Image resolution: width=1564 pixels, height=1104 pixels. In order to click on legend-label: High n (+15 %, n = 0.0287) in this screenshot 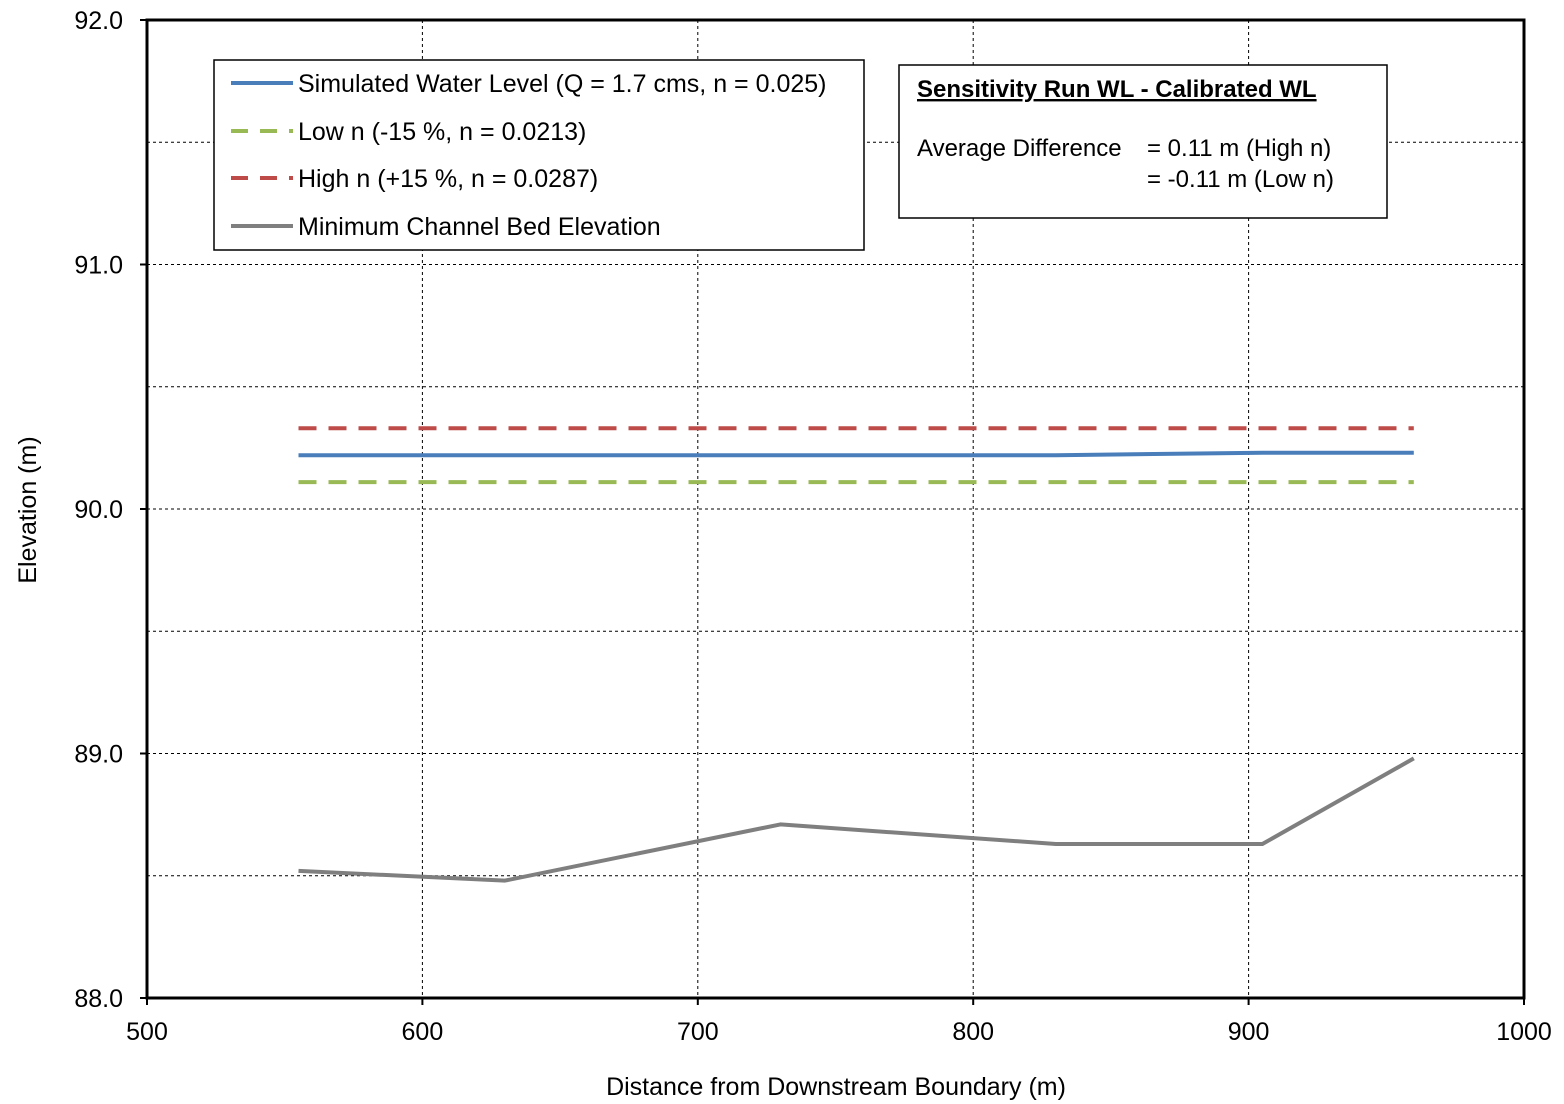, I will do `click(448, 179)`.